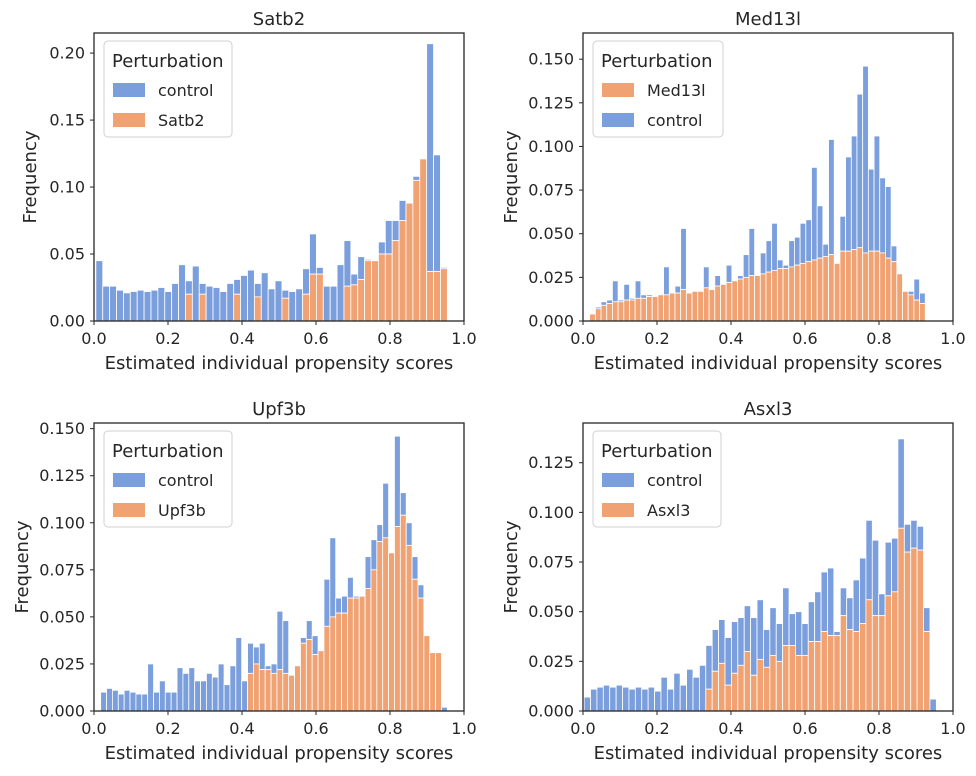 This screenshot has height=776, width=976. Describe the element at coordinates (62, 522) in the screenshot. I see `y-tick-label: 0.100` at that location.